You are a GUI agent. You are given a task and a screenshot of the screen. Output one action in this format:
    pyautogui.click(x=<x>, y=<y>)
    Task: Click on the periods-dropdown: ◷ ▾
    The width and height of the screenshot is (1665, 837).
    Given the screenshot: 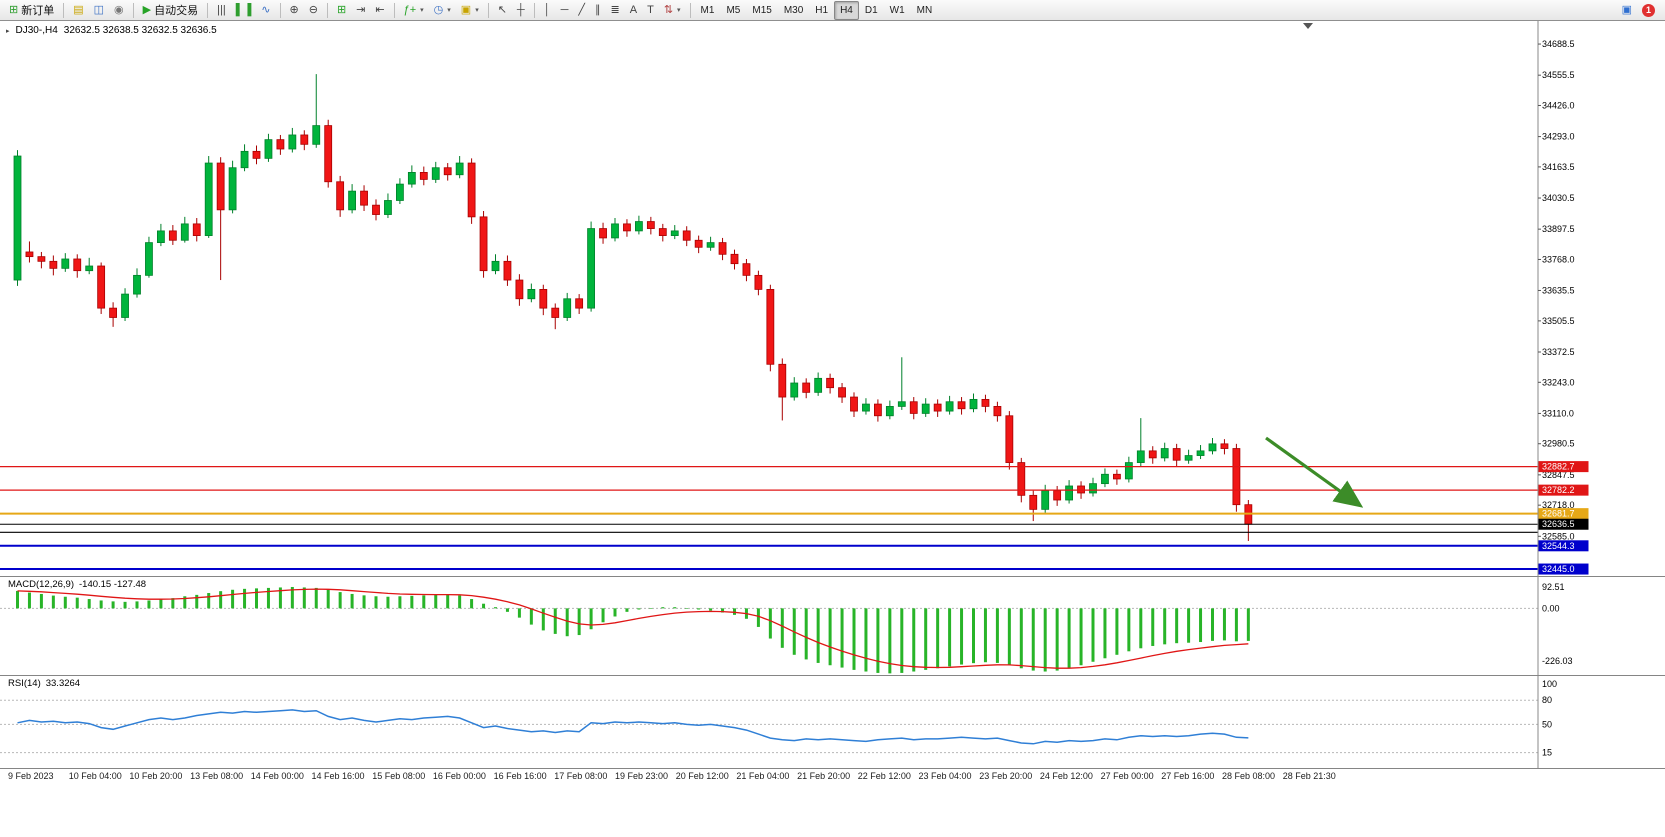 What is the action you would take?
    pyautogui.click(x=442, y=10)
    